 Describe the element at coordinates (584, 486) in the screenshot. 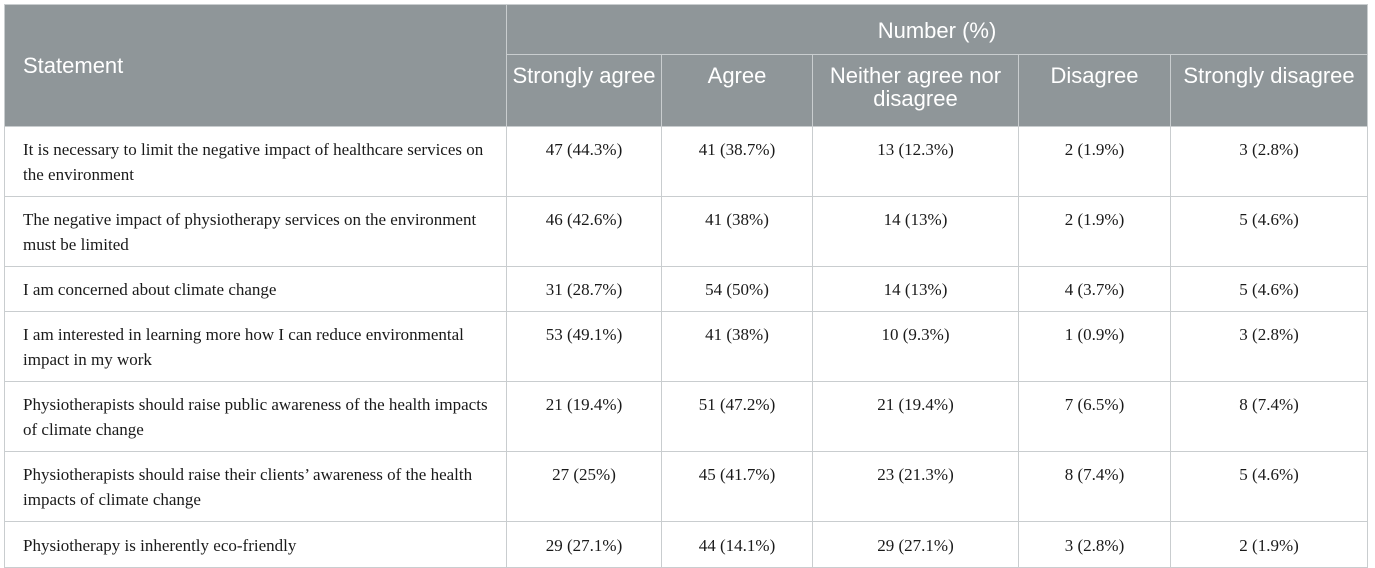

I see `value-cell: 27 (25%)` at that location.